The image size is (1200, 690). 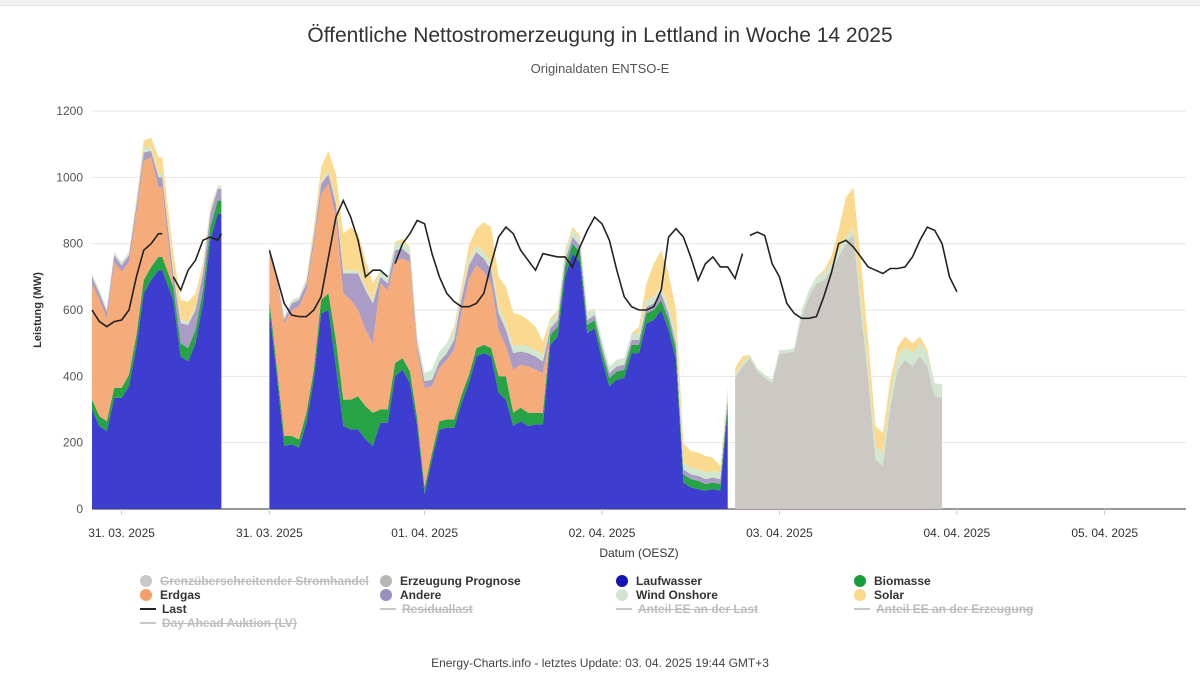 I want to click on legend-label: Laufwasser, so click(x=669, y=581).